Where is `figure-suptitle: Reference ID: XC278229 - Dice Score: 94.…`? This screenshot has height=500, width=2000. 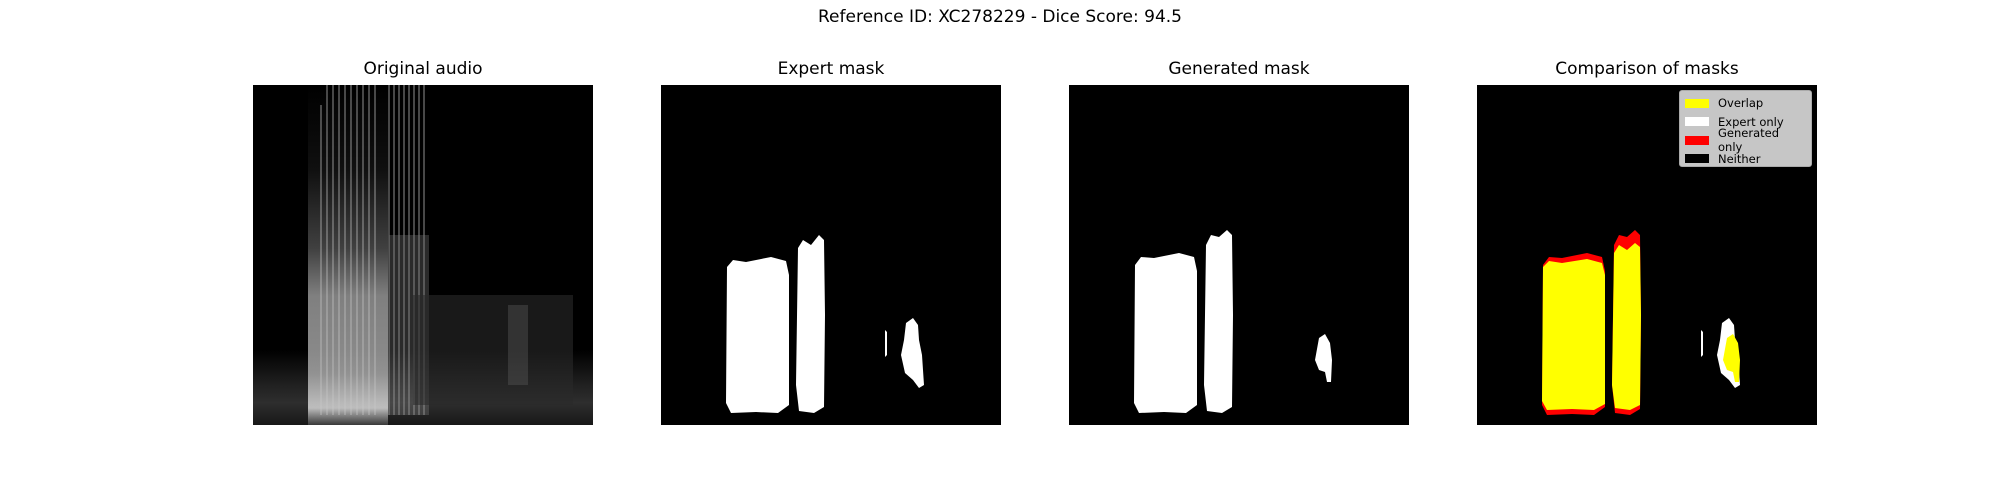 figure-suptitle: Reference ID: XC278229 - Dice Score: 94.… is located at coordinates (1000, 17).